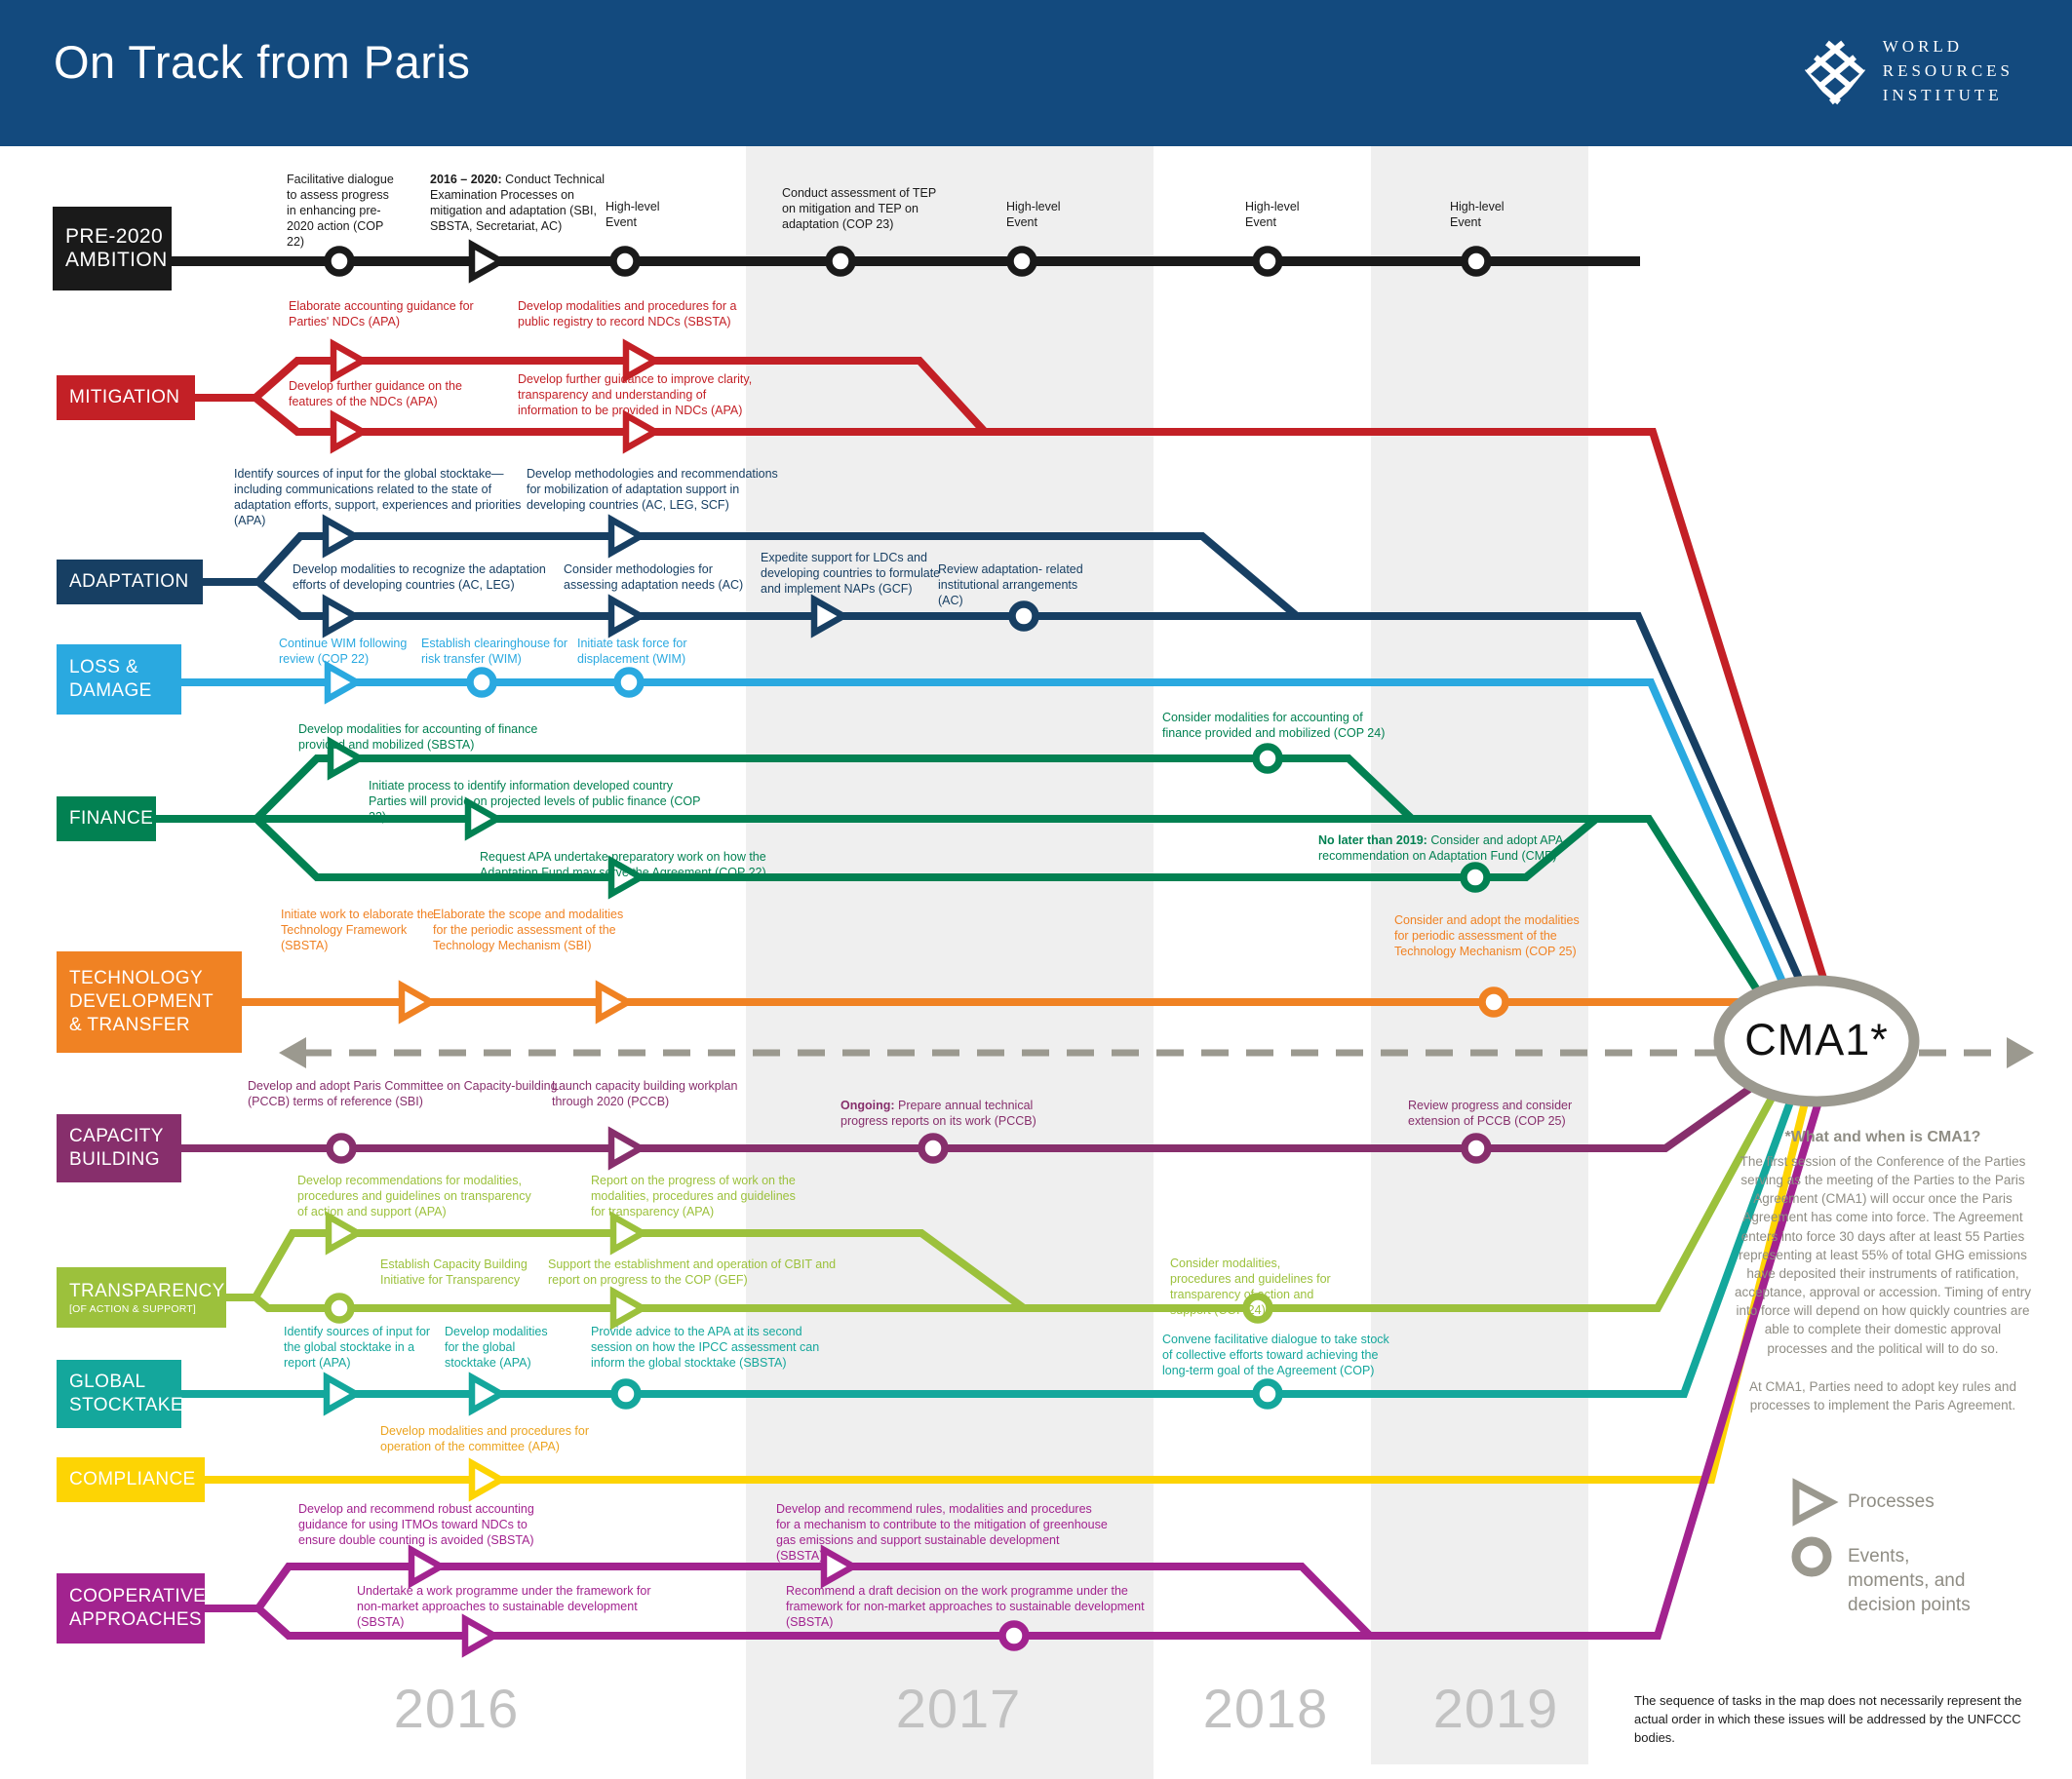 This screenshot has height=1779, width=2072. I want to click on row-label-finance: FINANCE, so click(106, 818).